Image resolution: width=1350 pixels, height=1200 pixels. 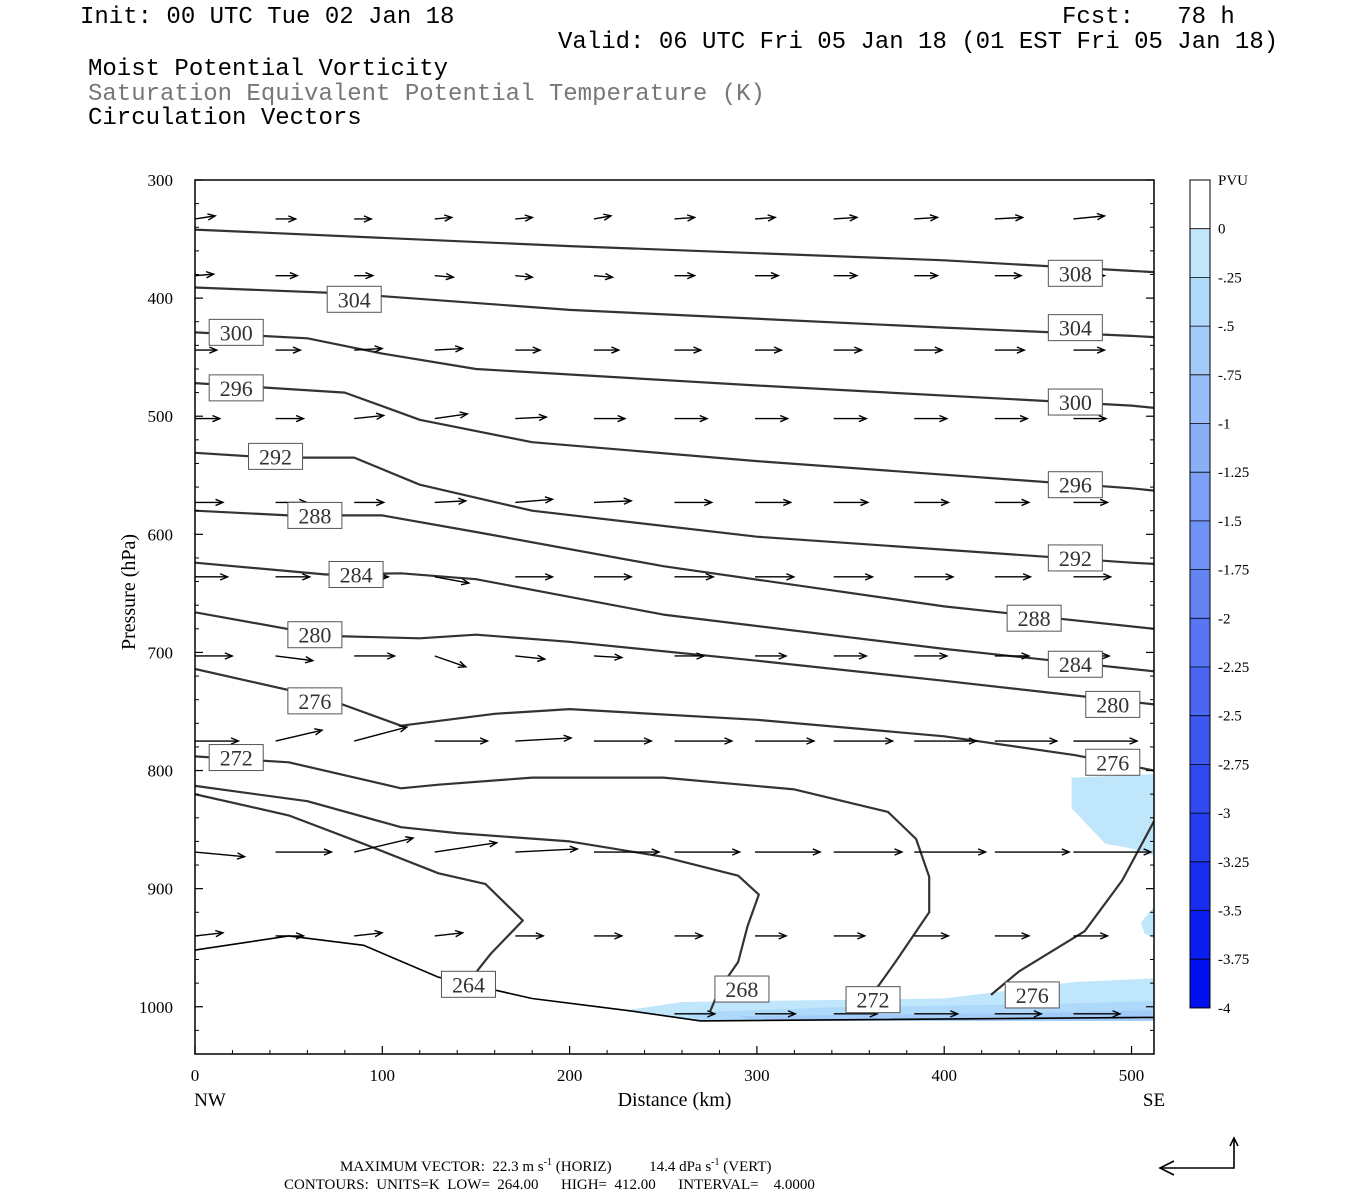 I want to click on y-tick-label: 700, so click(x=161, y=652).